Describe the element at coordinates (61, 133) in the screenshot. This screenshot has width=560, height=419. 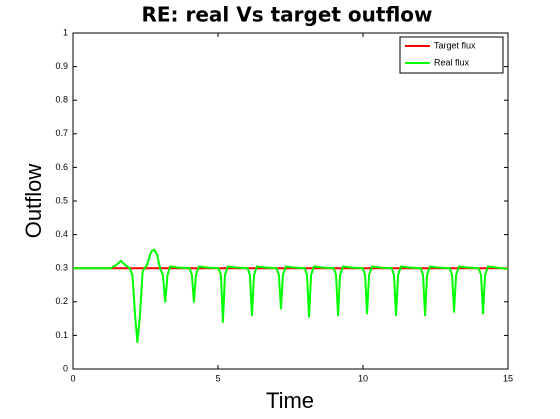
I see `y-tick-label: 0.7` at that location.